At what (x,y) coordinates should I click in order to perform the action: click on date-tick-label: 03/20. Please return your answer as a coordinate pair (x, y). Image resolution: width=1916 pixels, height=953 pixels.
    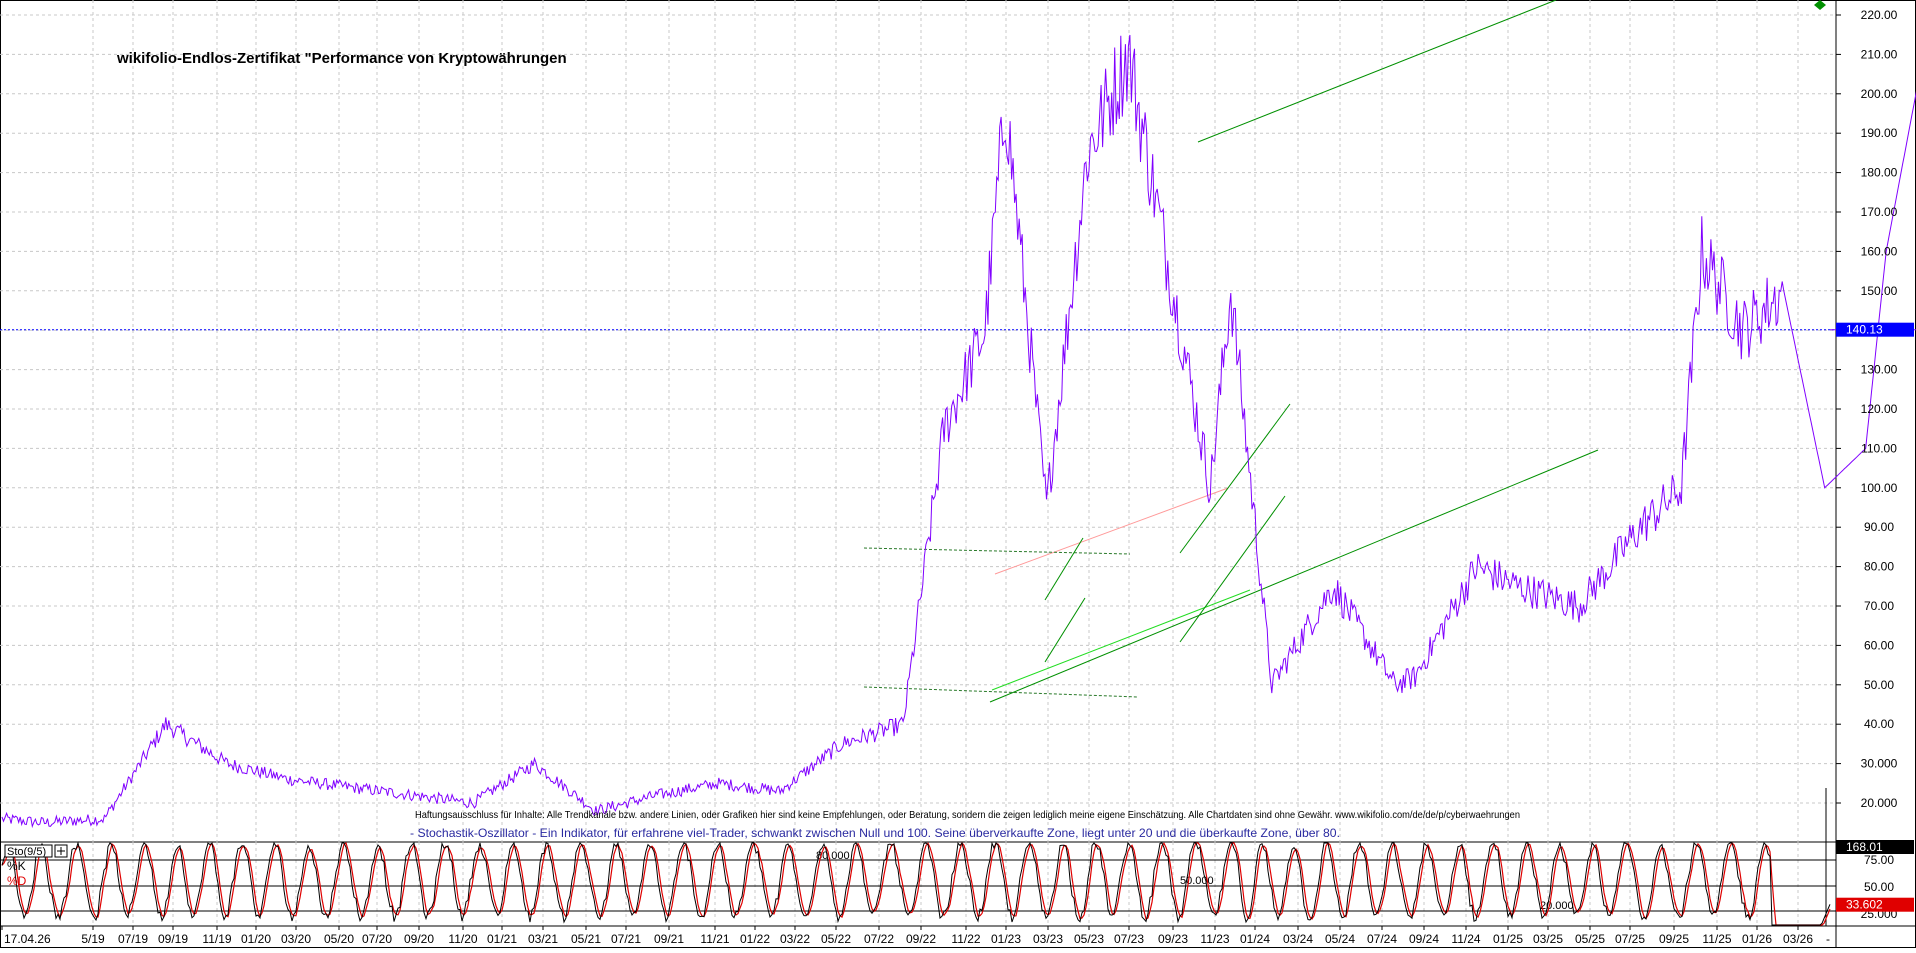
    Looking at the image, I should click on (296, 939).